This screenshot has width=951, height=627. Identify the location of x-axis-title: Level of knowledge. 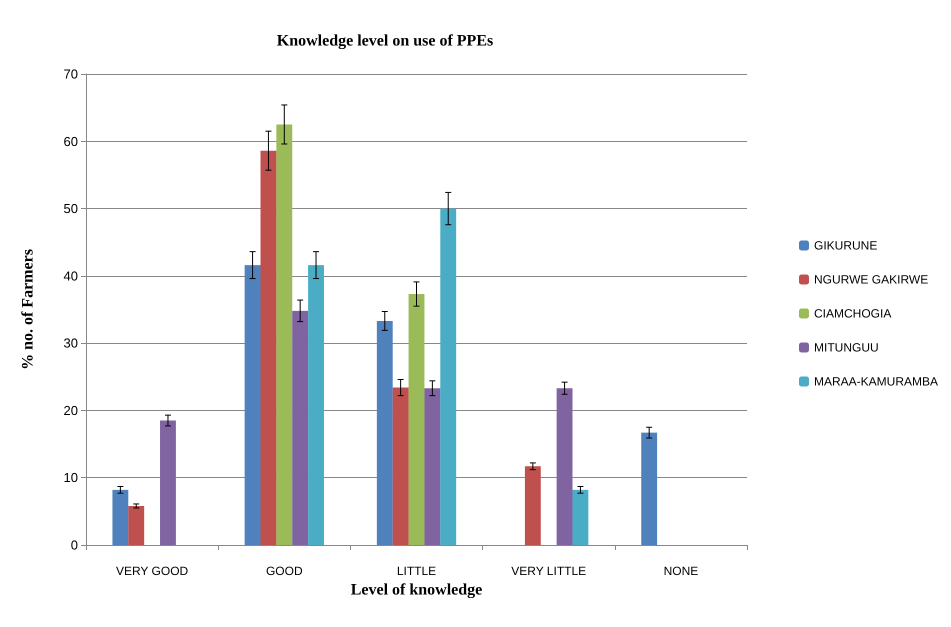
(416, 589).